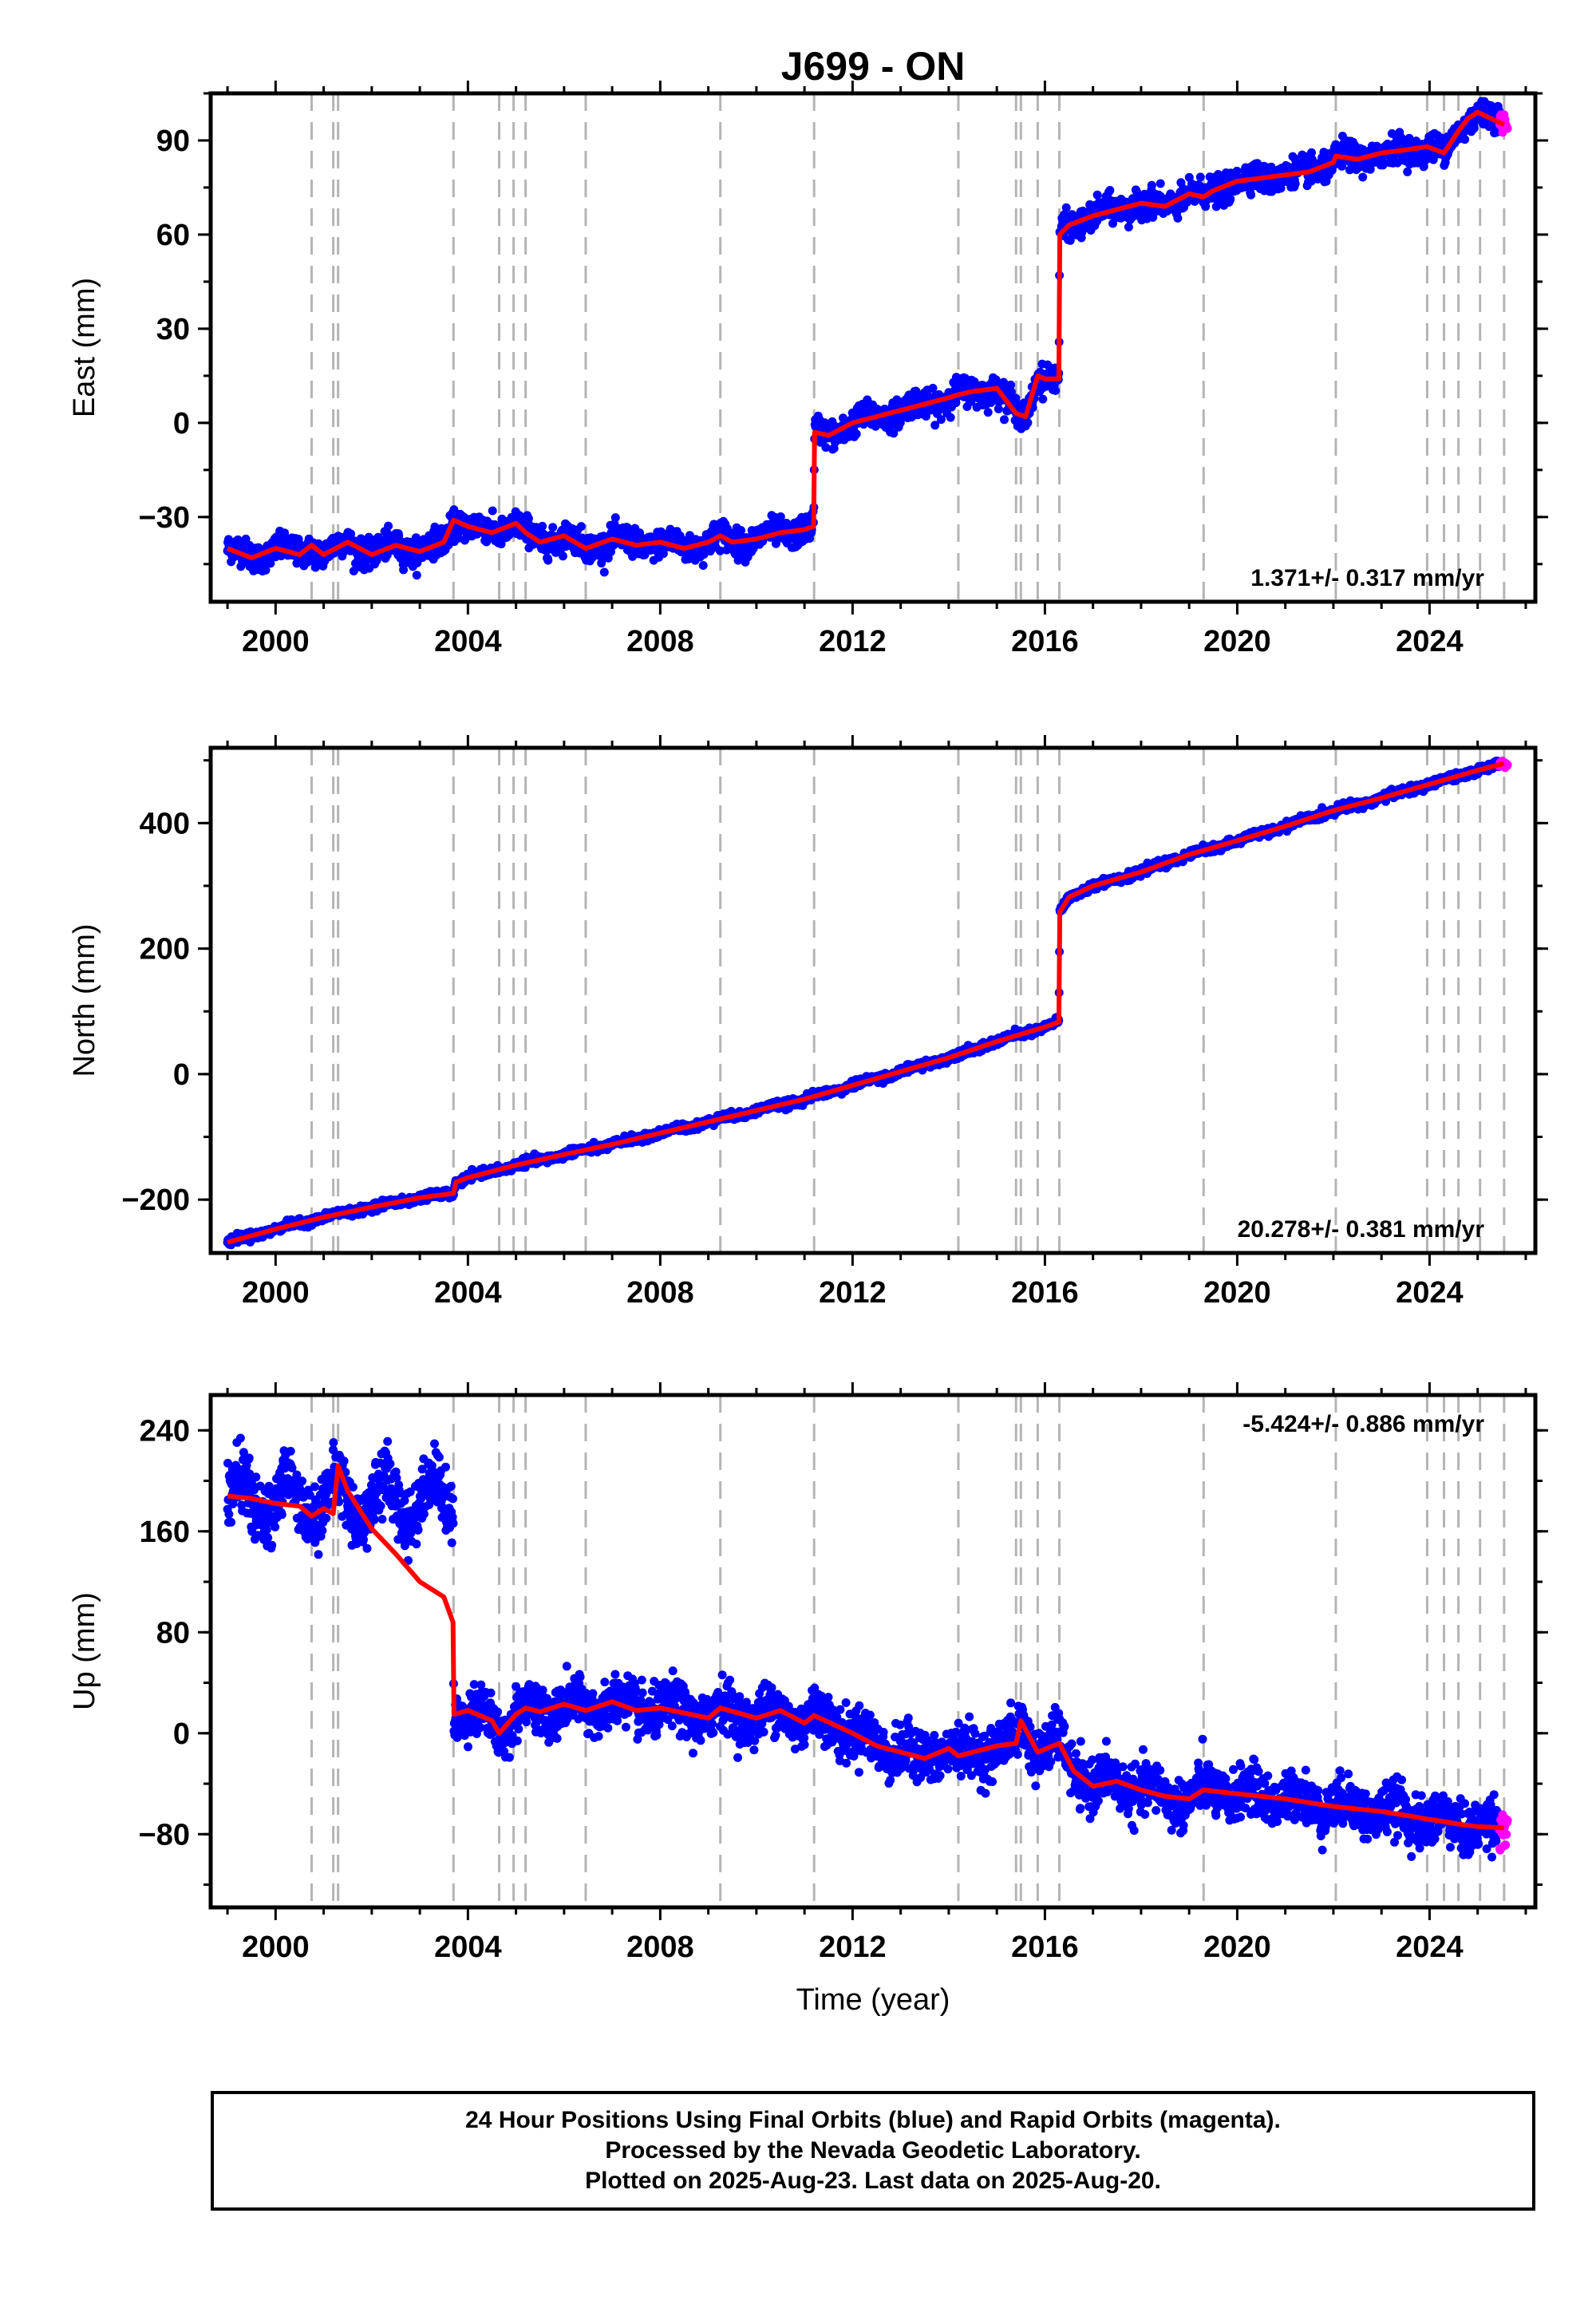 This screenshot has height=2316, width=1596. I want to click on x-tick-label: 2012, so click(853, 641).